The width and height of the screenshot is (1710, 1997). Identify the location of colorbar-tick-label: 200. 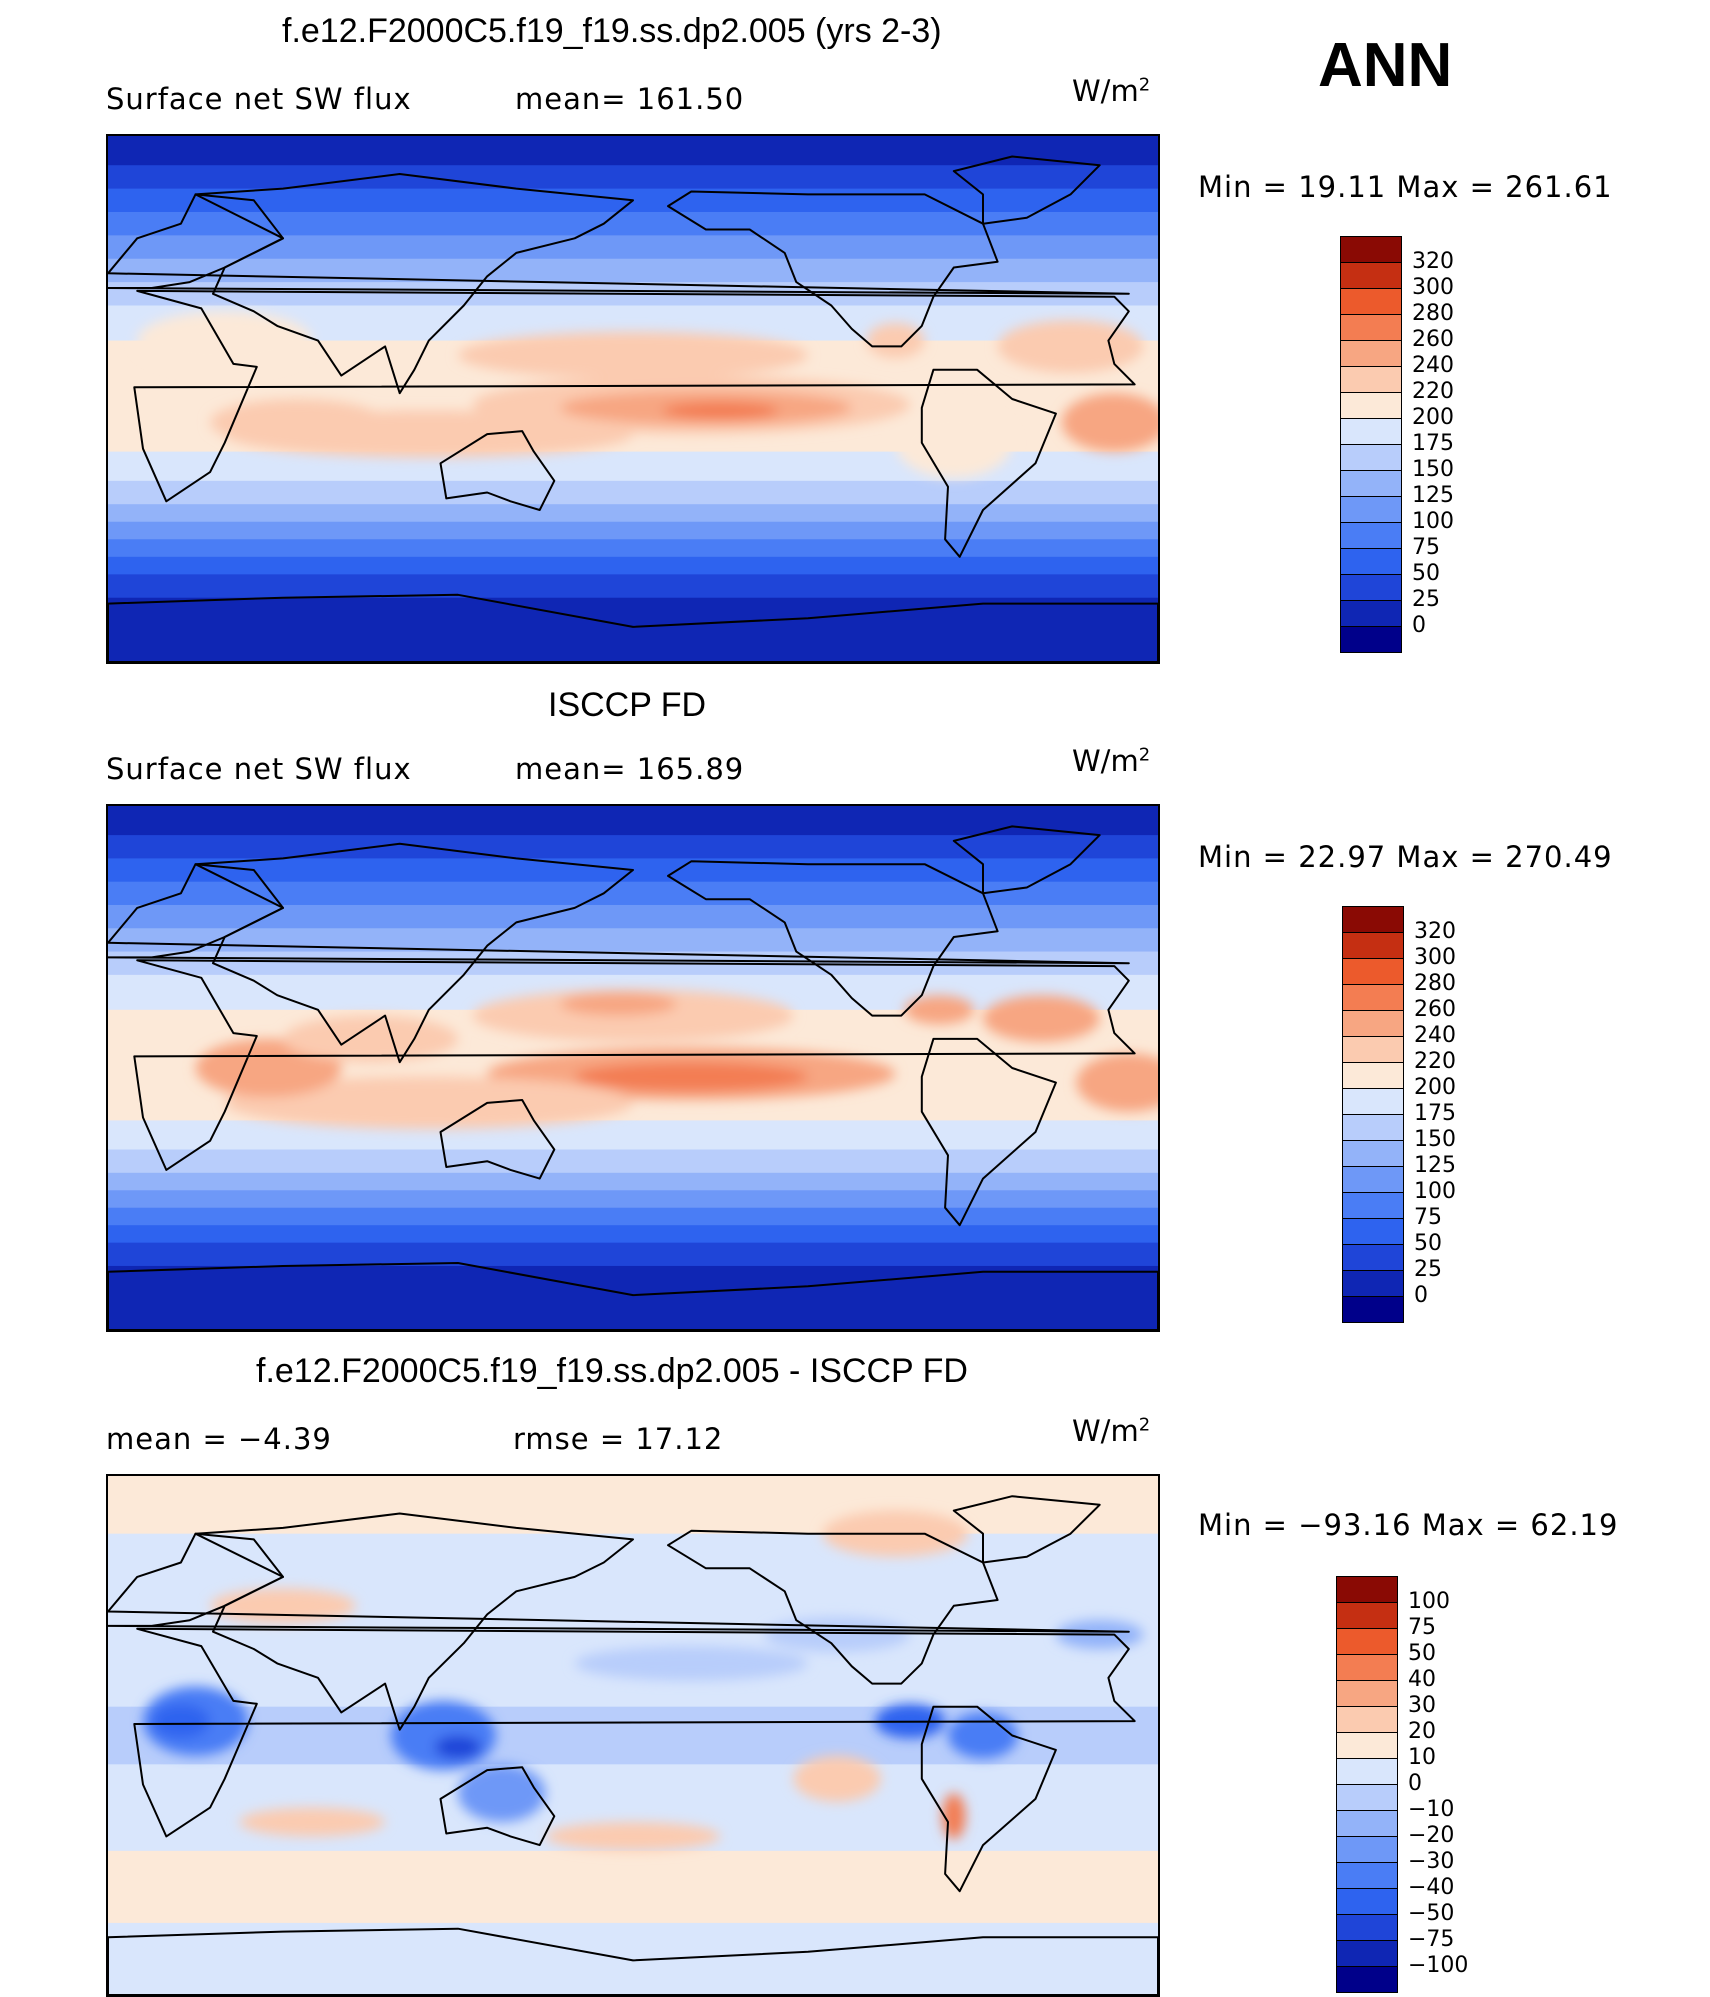
(1433, 417).